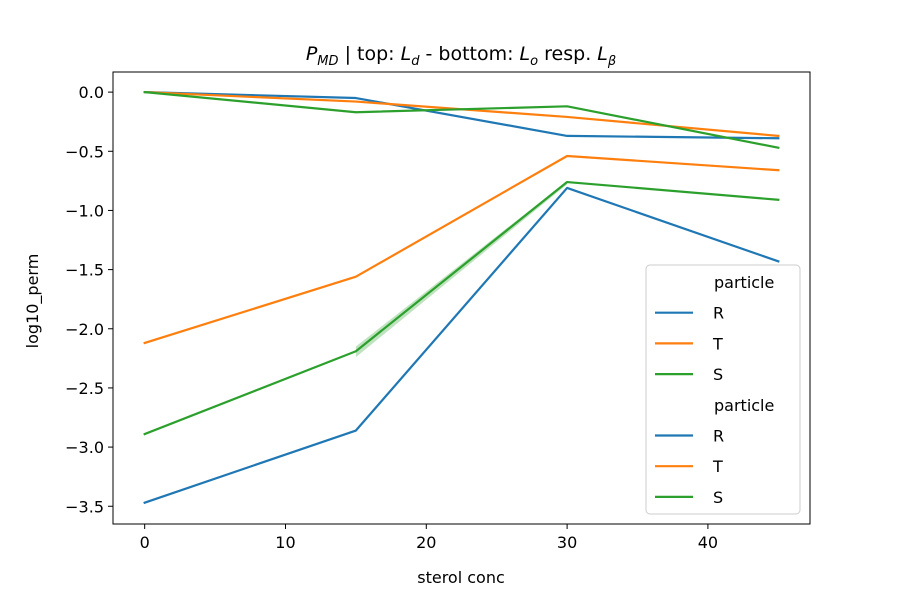 The image size is (900, 600). I want to click on x-tick-label: 40, so click(708, 542).